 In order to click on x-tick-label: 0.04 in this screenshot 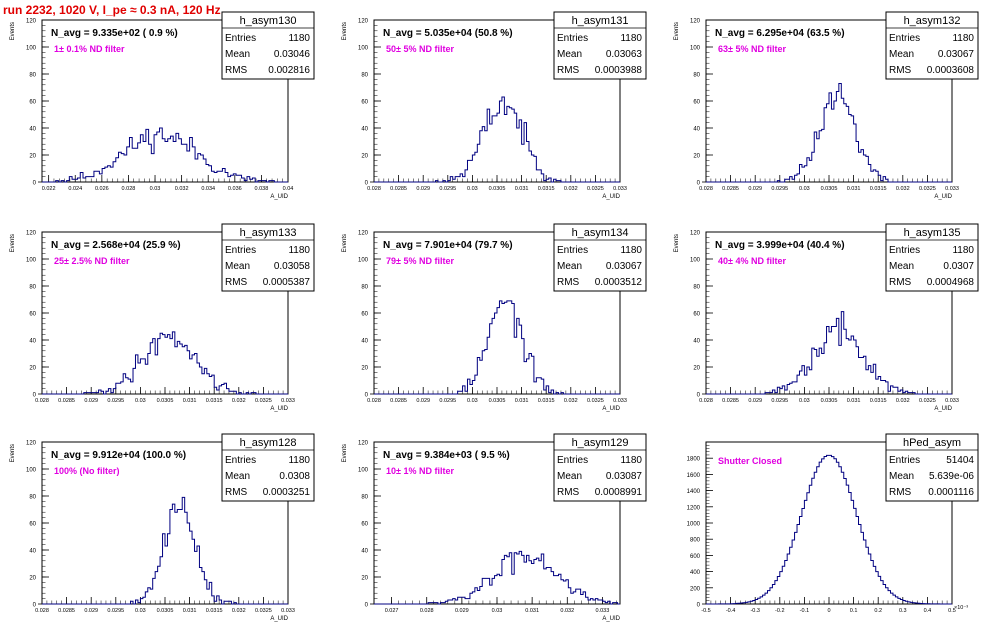, I will do `click(288, 189)`.